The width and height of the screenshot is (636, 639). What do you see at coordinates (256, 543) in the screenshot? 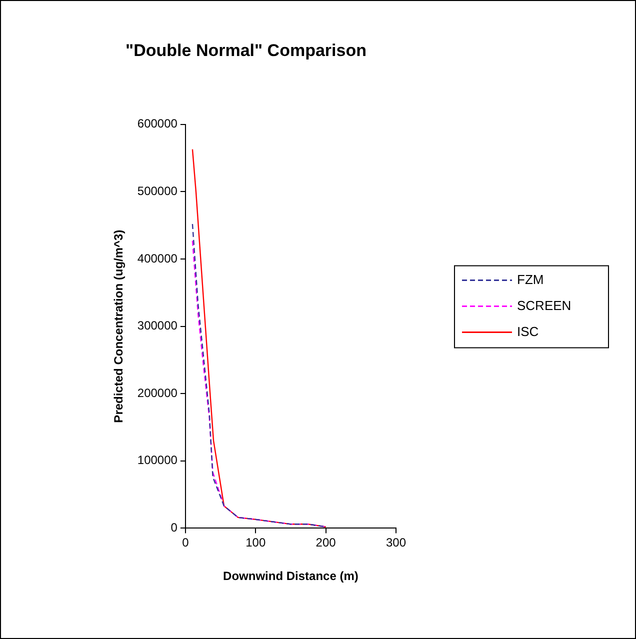
I see `x-tick-label: 100` at bounding box center [256, 543].